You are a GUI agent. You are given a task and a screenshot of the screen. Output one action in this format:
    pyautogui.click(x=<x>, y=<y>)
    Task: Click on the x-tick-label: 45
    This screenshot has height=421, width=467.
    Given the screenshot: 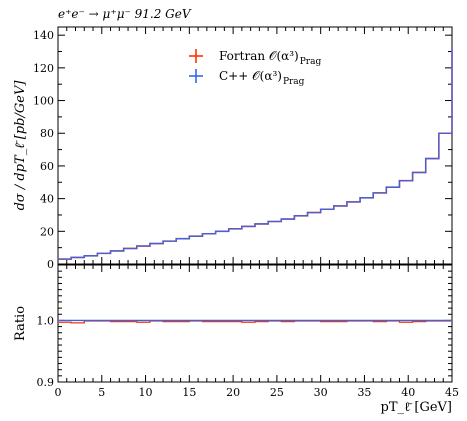 What is the action you would take?
    pyautogui.click(x=452, y=392)
    